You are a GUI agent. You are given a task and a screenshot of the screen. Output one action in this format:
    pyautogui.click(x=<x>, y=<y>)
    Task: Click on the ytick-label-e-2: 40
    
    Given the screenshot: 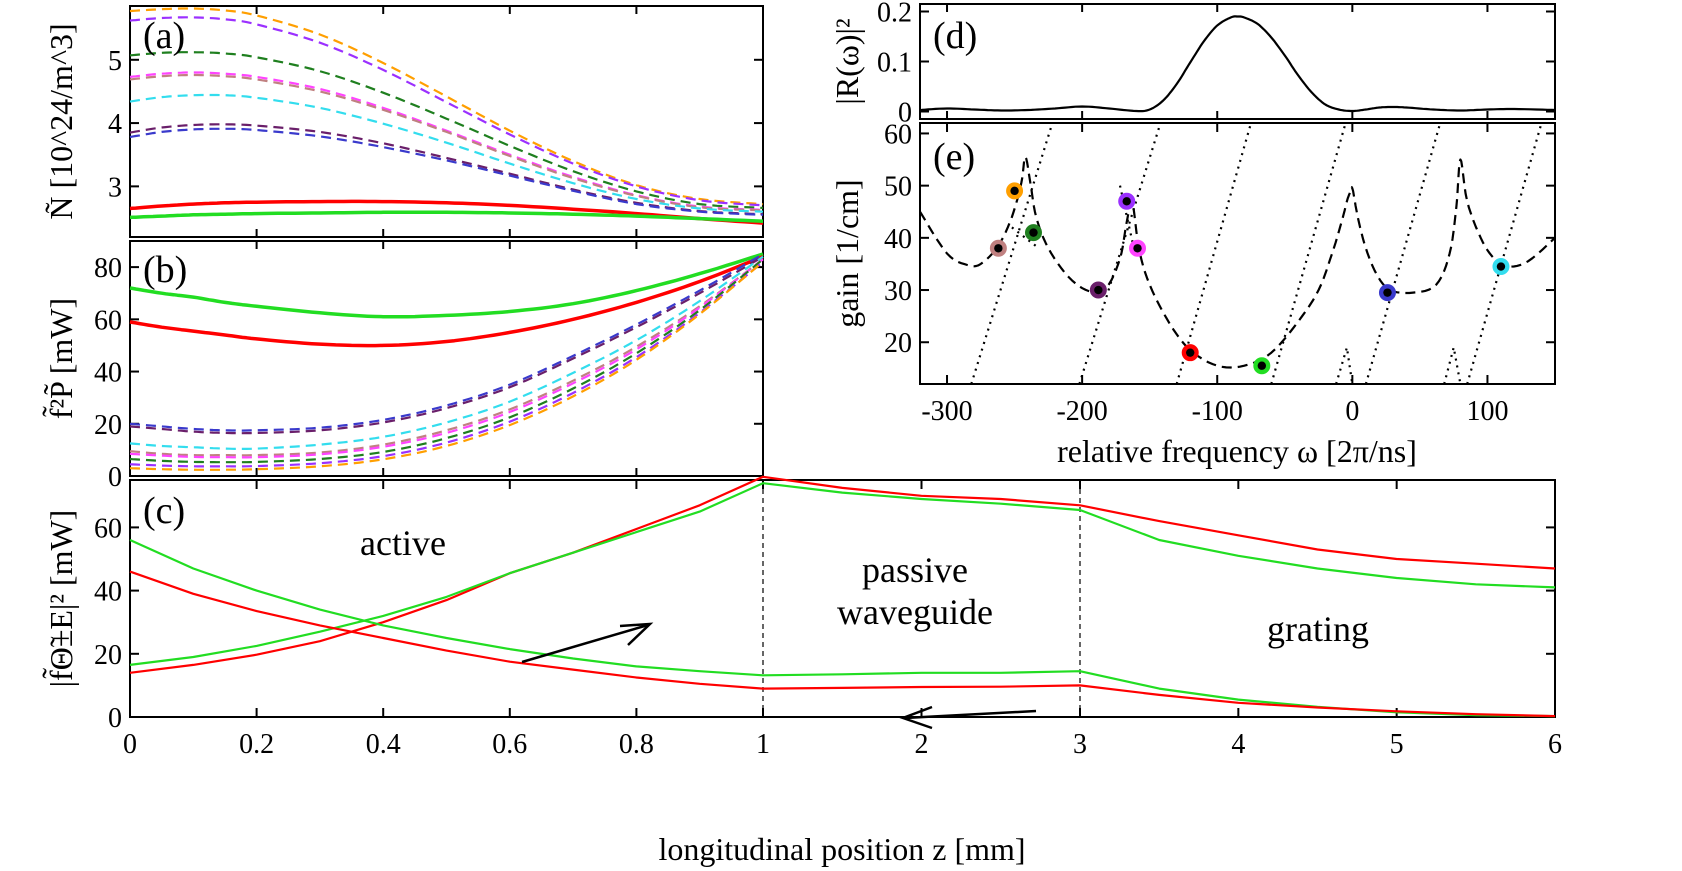 What is the action you would take?
    pyautogui.click(x=898, y=239)
    